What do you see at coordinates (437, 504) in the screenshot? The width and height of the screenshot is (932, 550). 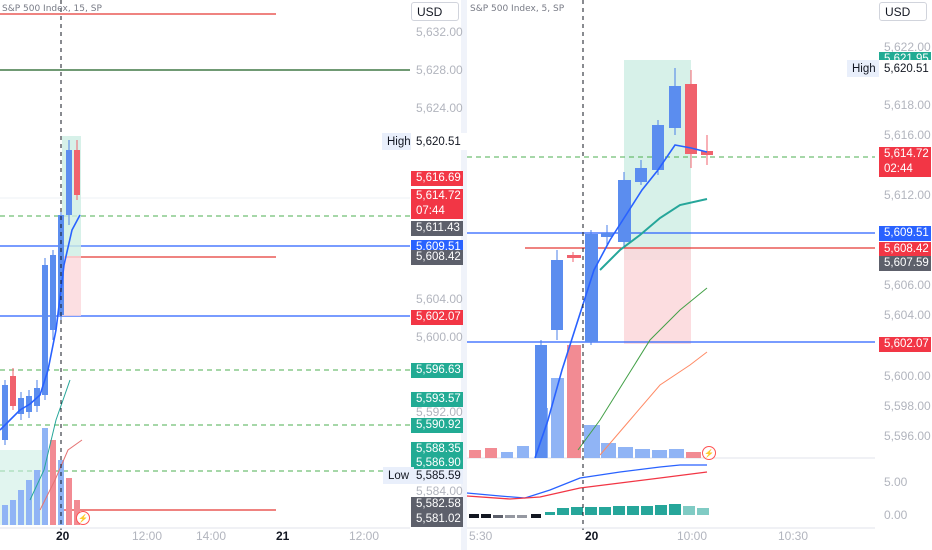 I see `left-price-tag: 5,582.58` at bounding box center [437, 504].